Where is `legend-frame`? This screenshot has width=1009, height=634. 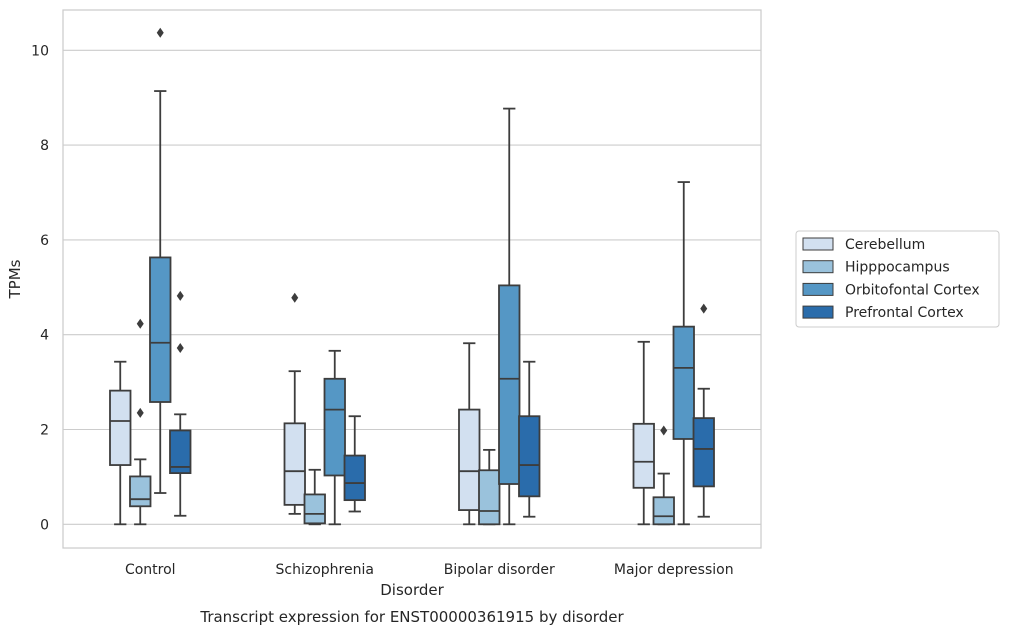 legend-frame is located at coordinates (897, 279).